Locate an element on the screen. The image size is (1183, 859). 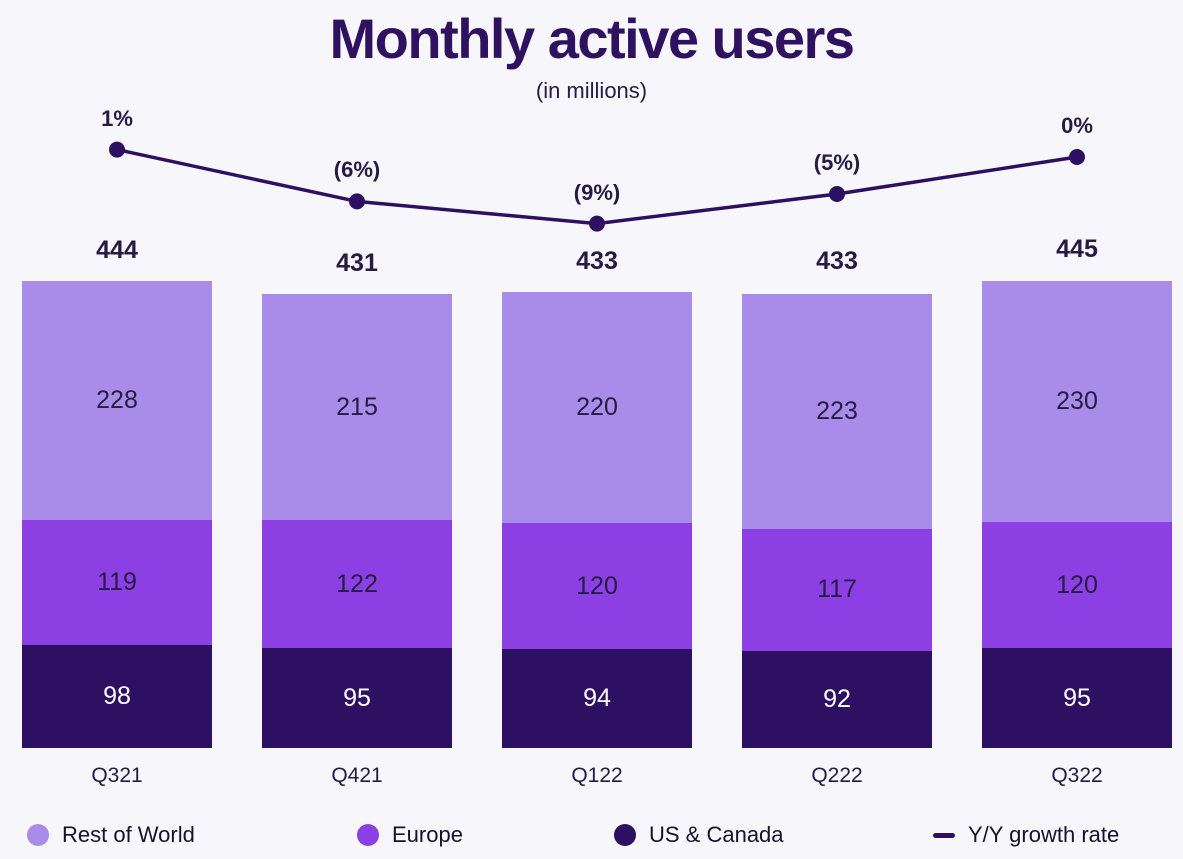
bar-segment-europe-q122: 120 is located at coordinates (597, 586).